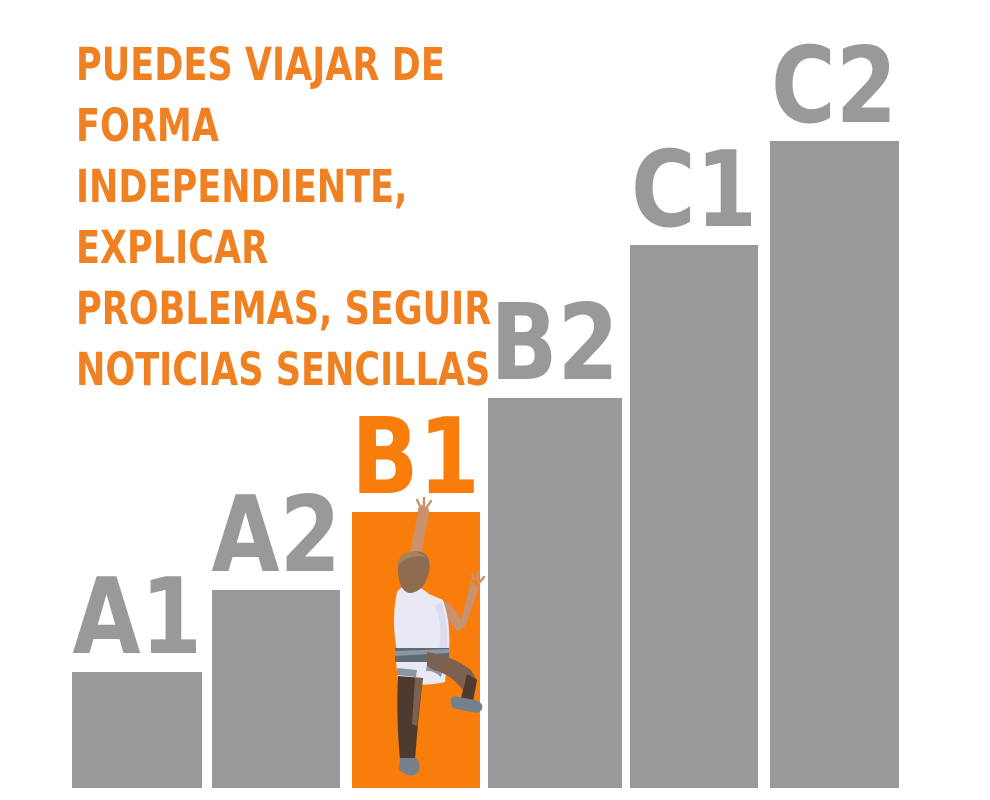 This screenshot has height=800, width=990. I want to click on level-a1-bar, so click(137, 730).